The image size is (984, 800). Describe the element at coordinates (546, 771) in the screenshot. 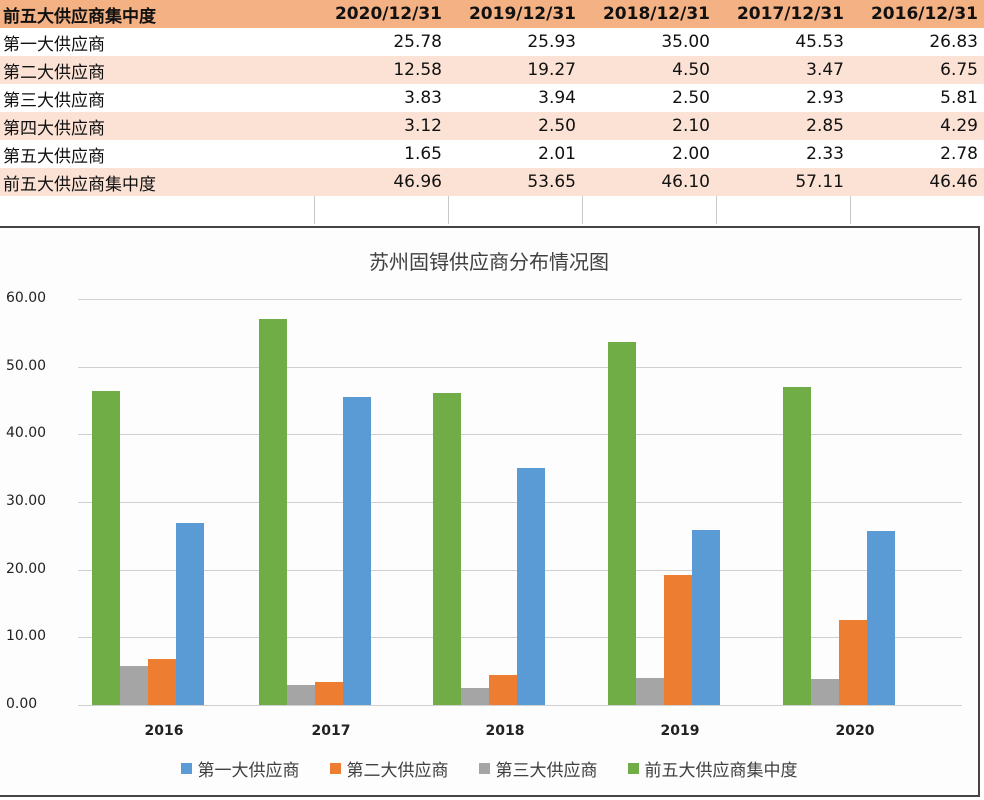

I see `legend-label: 第三大供应商` at that location.